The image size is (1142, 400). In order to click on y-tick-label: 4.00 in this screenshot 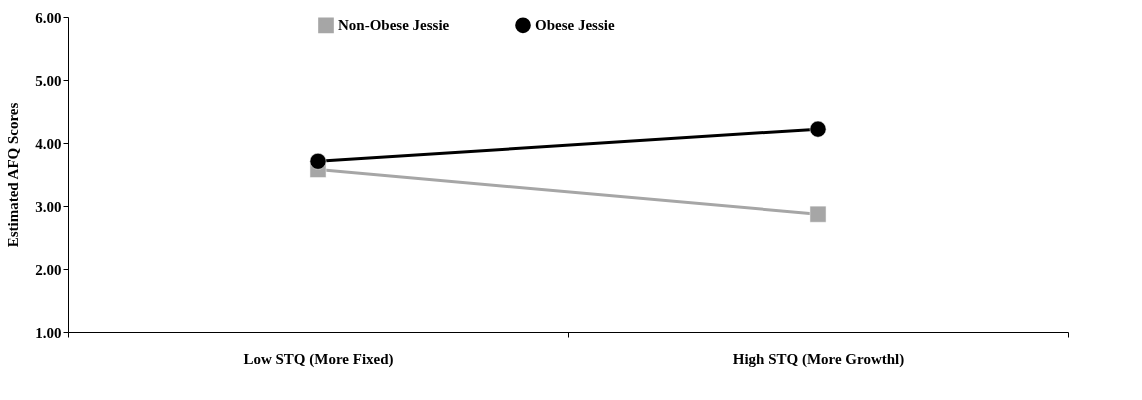, I will do `click(48, 143)`.